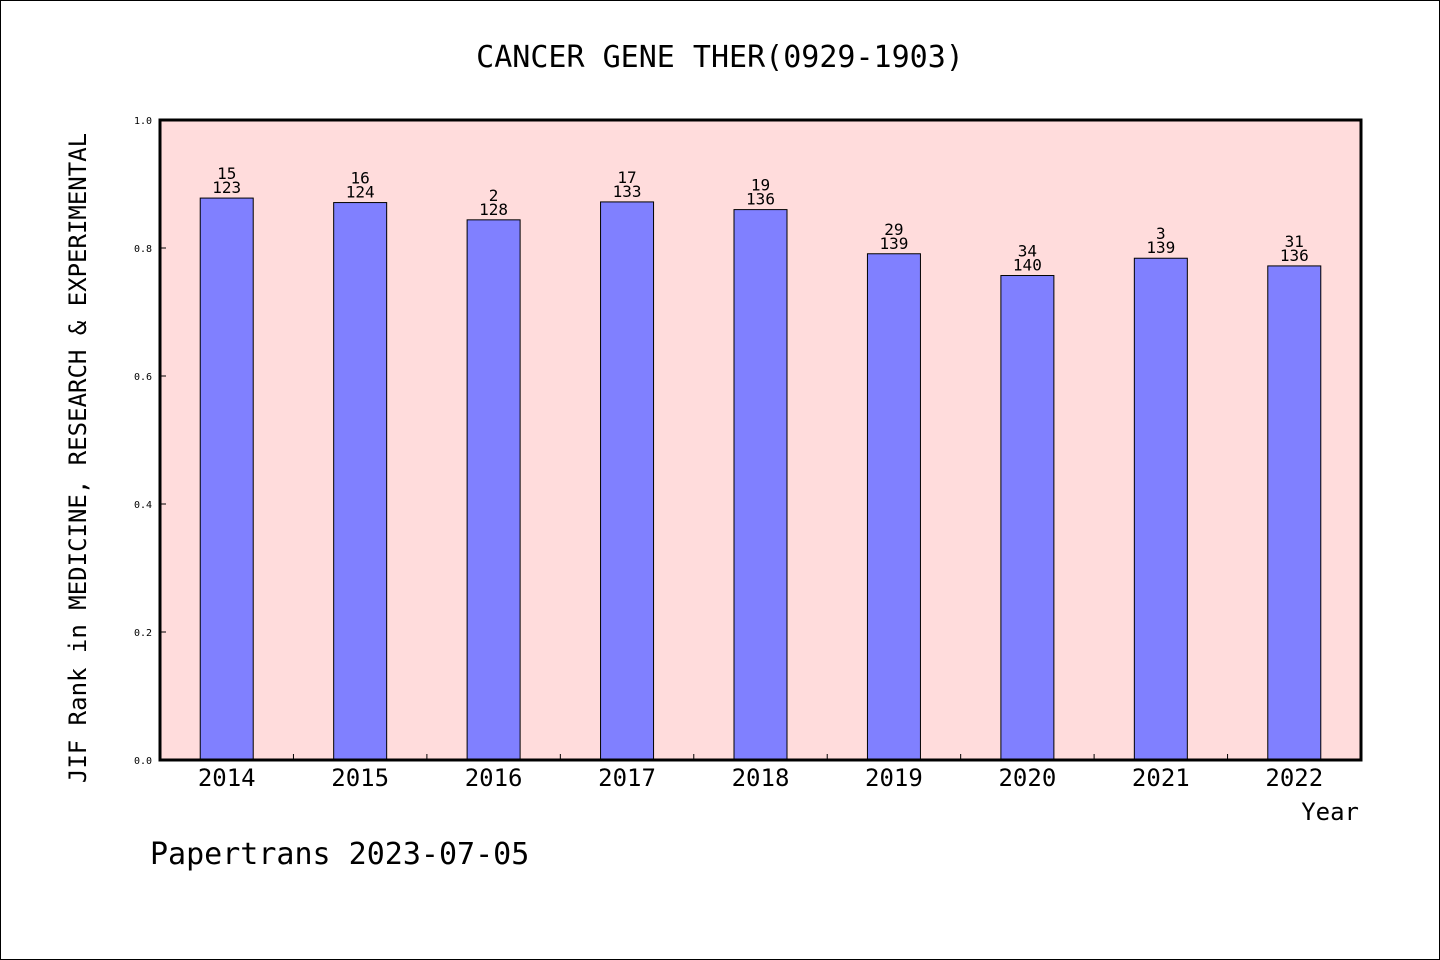 The width and height of the screenshot is (1440, 960). What do you see at coordinates (360, 481) in the screenshot?
I see `bar-2015` at bounding box center [360, 481].